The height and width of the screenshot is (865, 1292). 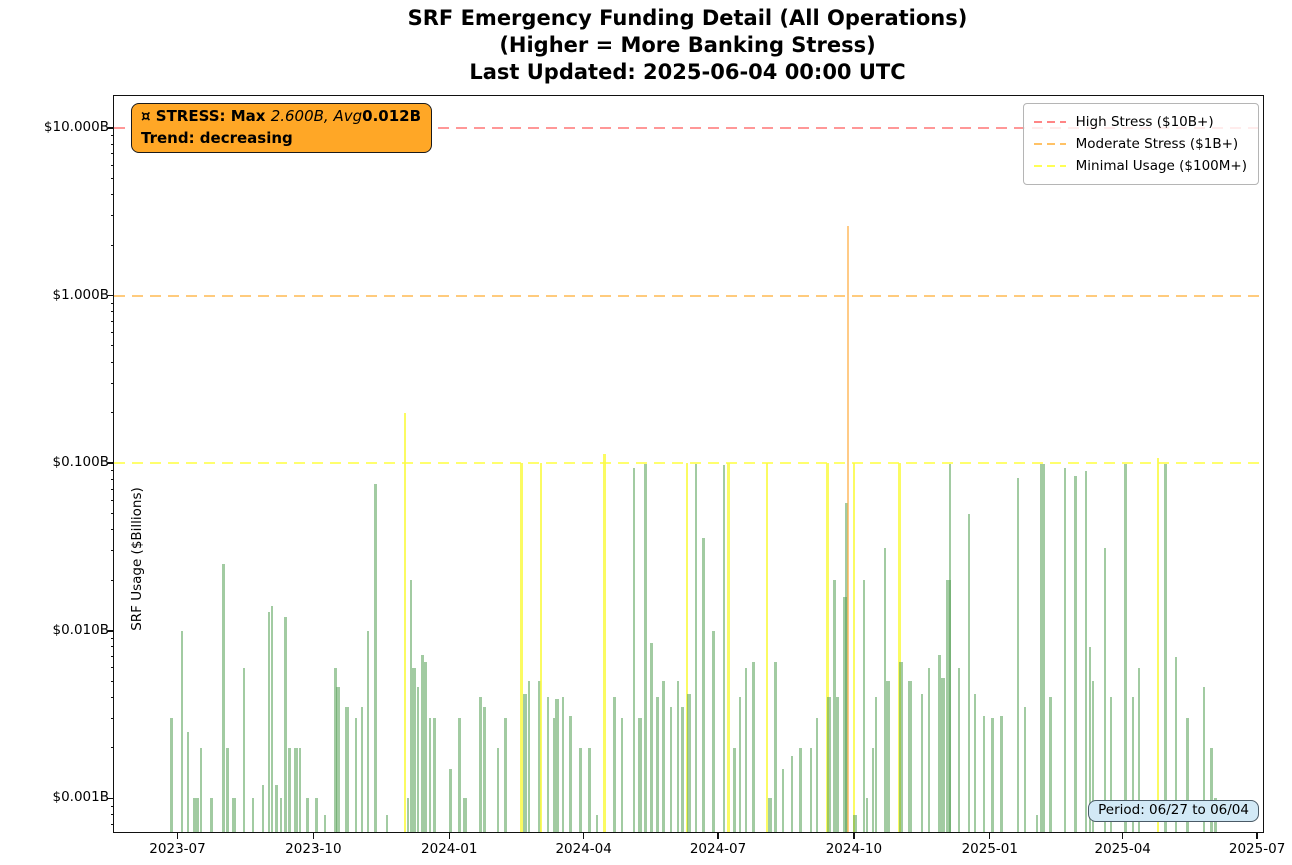 What do you see at coordinates (313, 849) in the screenshot?
I see `x-tick-label: 2023-10` at bounding box center [313, 849].